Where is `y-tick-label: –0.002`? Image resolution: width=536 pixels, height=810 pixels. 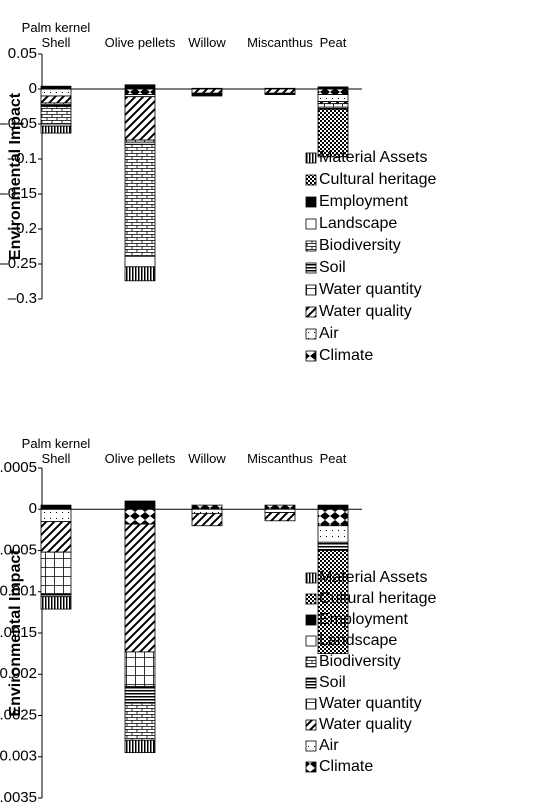 y-tick-label: –0.002 is located at coordinates (18, 673).